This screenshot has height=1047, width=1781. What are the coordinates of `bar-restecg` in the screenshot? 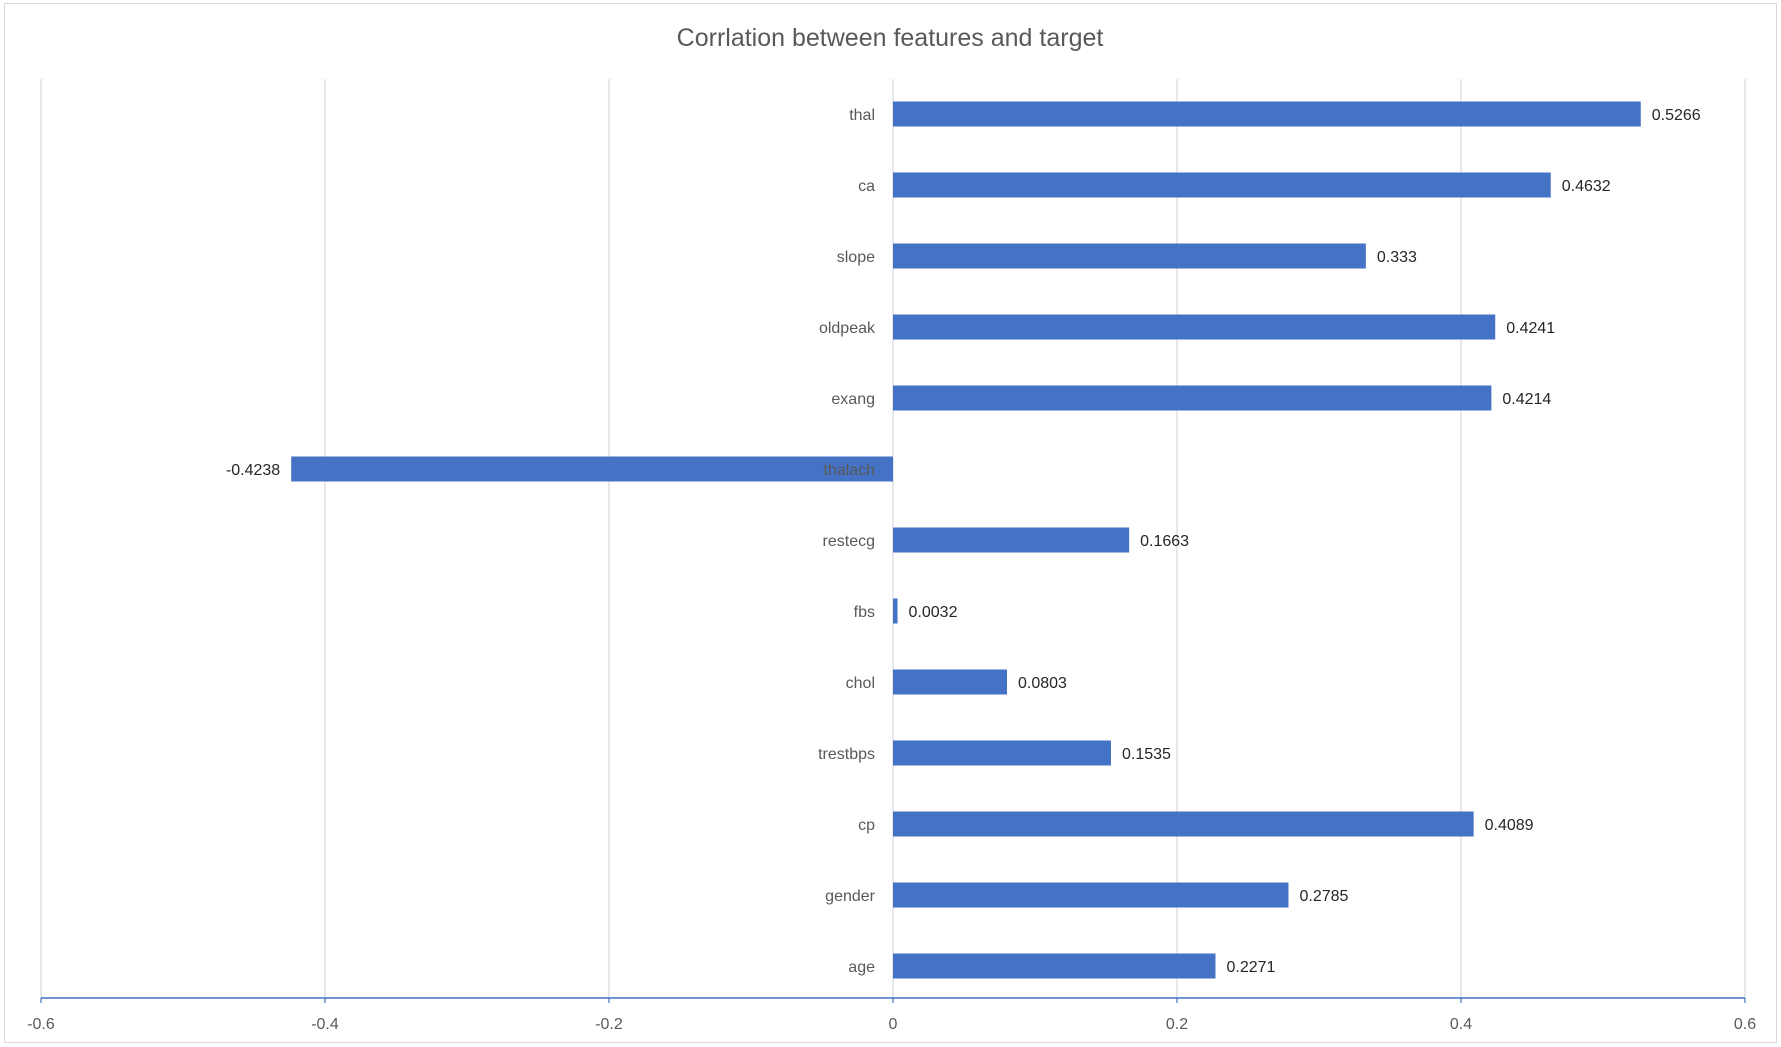 It's located at (1011, 540).